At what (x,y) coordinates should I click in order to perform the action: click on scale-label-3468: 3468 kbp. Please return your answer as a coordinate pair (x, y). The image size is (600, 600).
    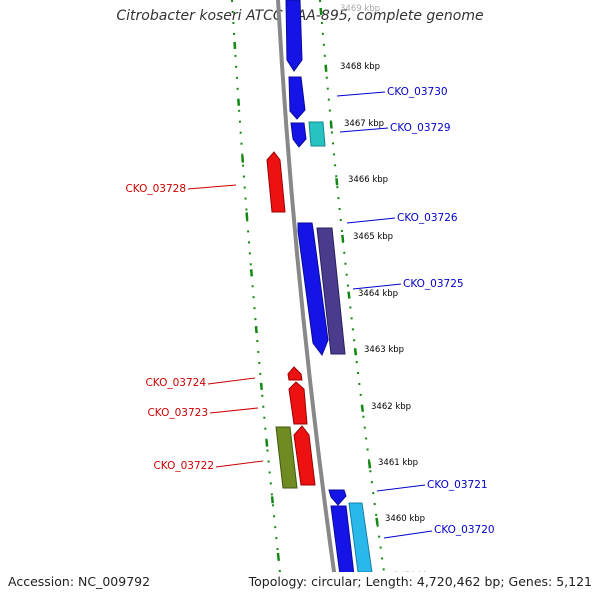
    Looking at the image, I should click on (360, 67).